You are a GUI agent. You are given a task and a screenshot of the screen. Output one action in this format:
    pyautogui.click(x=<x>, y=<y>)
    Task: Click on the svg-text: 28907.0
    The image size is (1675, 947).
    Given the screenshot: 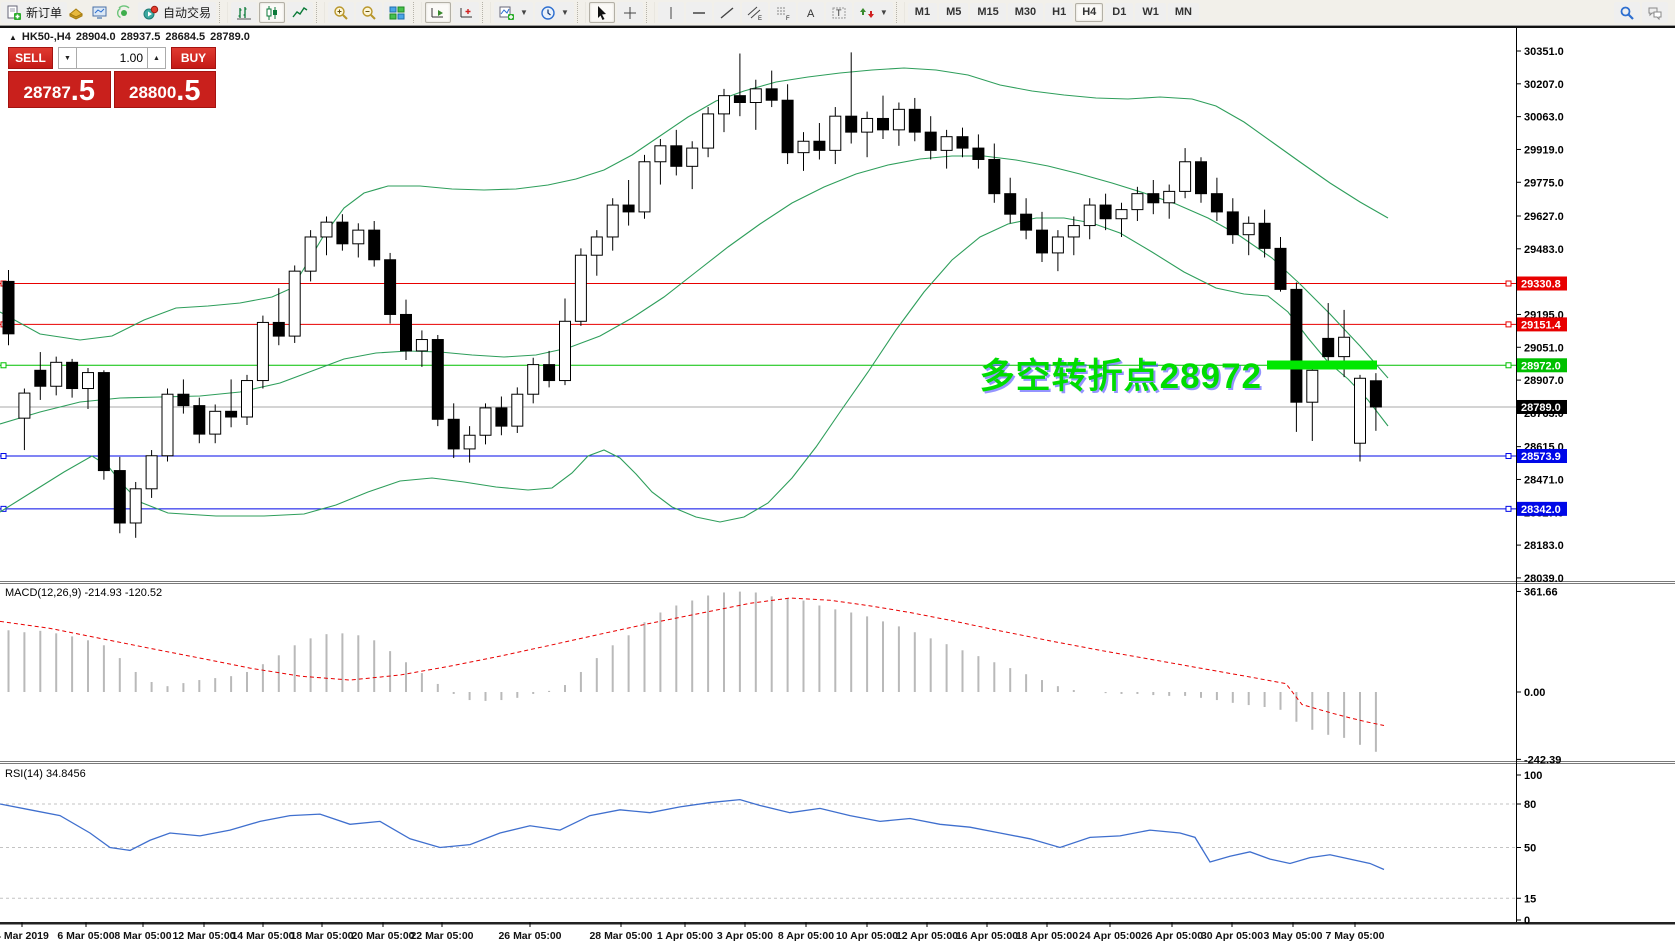 What is the action you would take?
    pyautogui.click(x=1544, y=381)
    